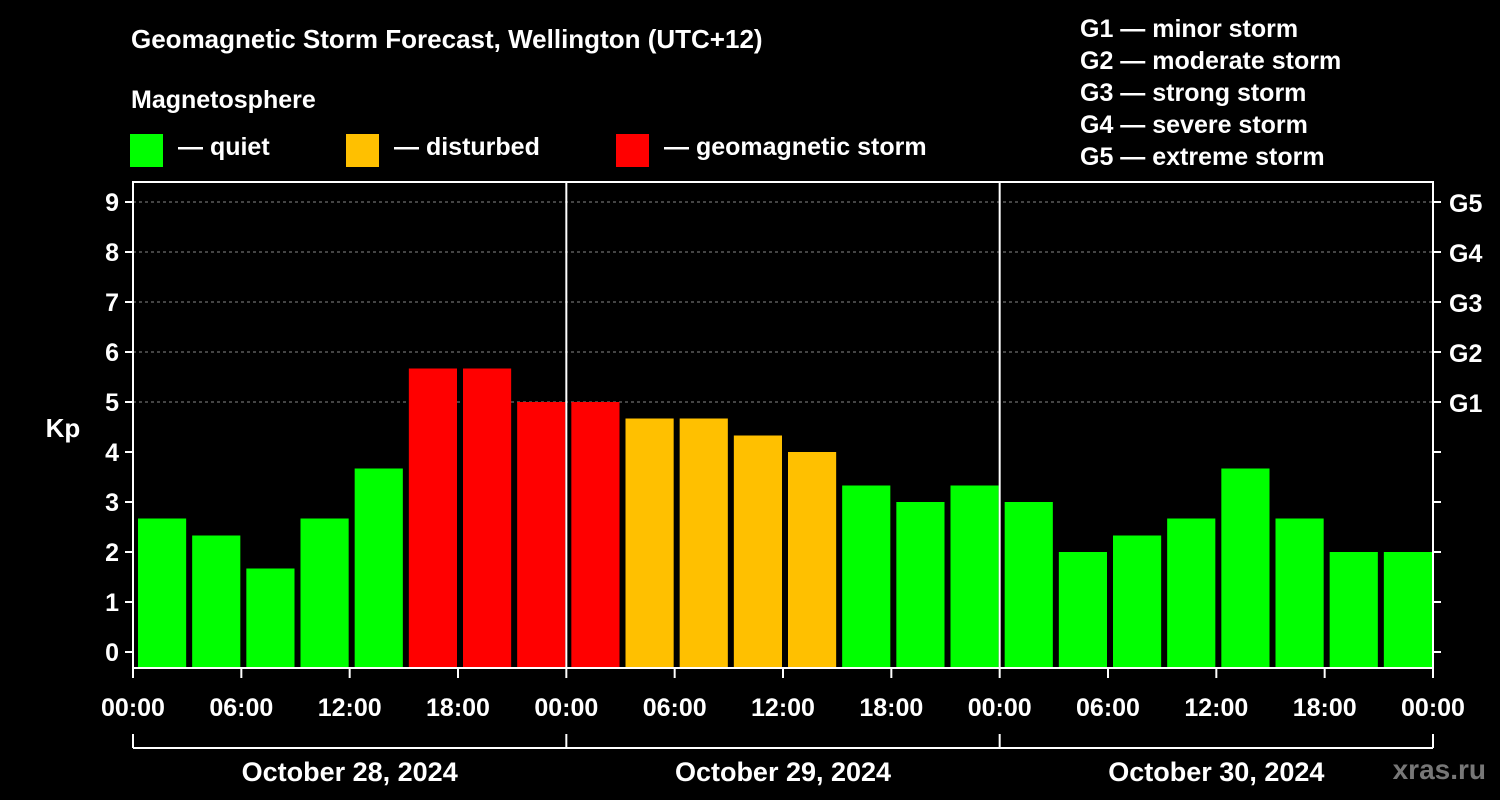  What do you see at coordinates (1108, 708) in the screenshot?
I see `x-tick-label-9: 06:00` at bounding box center [1108, 708].